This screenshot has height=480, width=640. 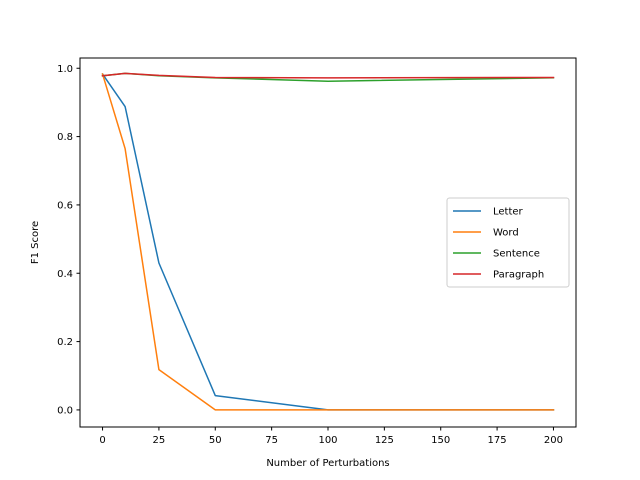 I want to click on x-tick-label: 75, so click(x=271, y=440).